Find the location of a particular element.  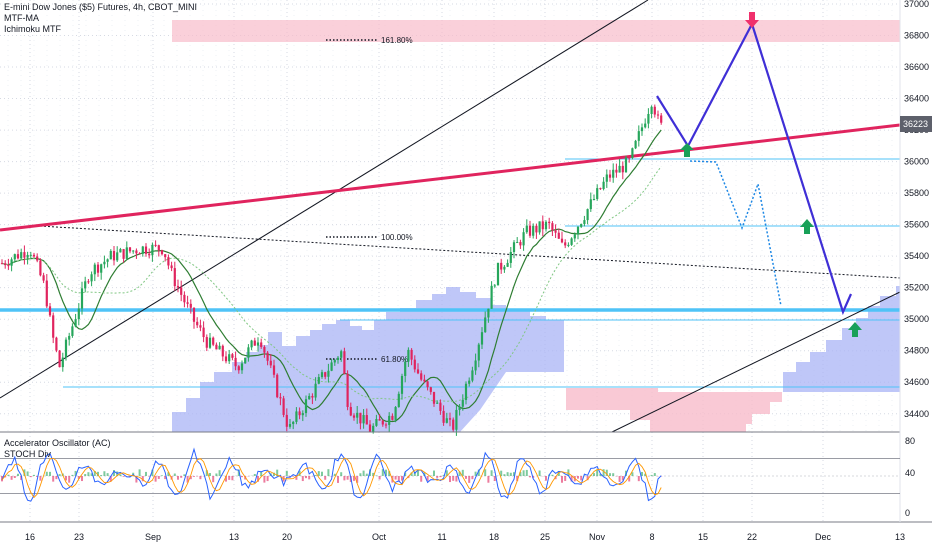

ichimoku-cloud-right is located at coordinates (841, 339).